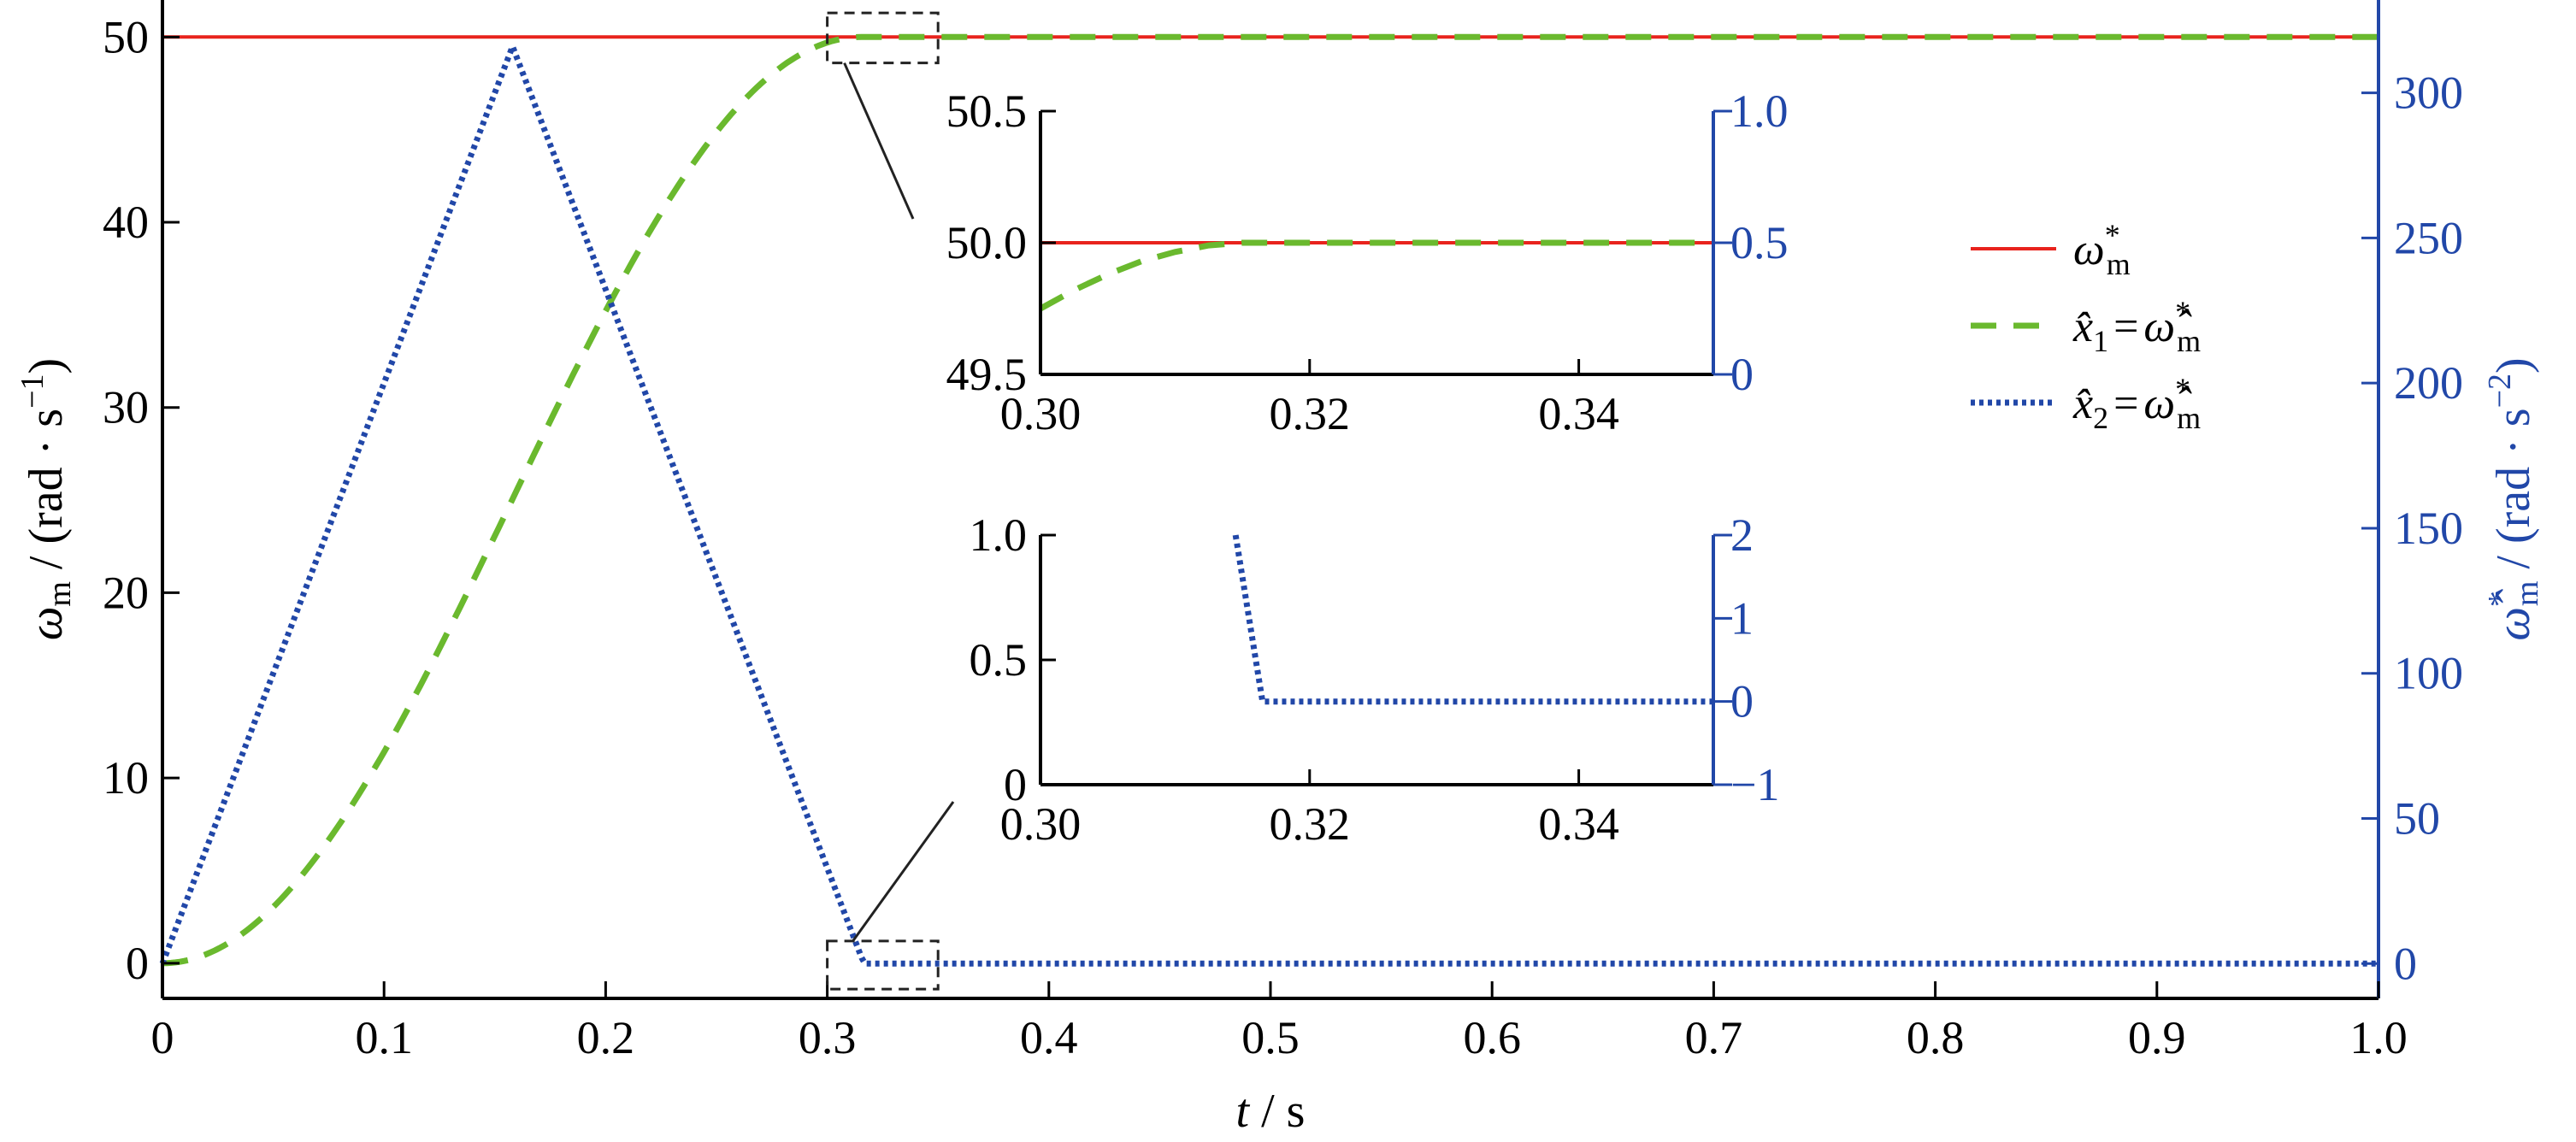 The height and width of the screenshot is (1142, 2576). Describe the element at coordinates (2428, 94) in the screenshot. I see `y2-tick-label: 300` at that location.